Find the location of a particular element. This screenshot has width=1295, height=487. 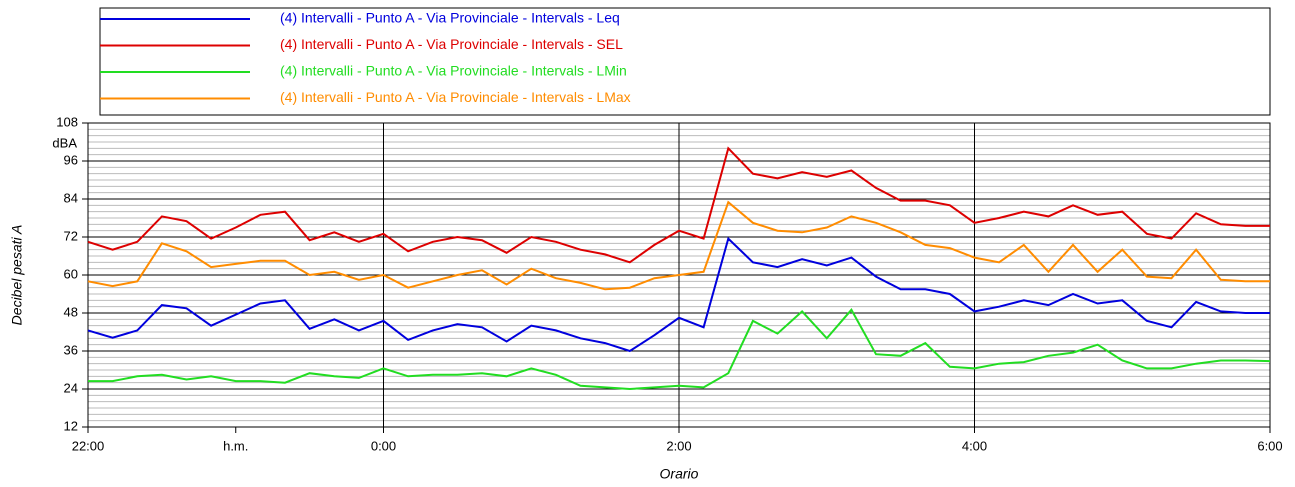

x-axis-title: Orario is located at coordinates (679, 474).